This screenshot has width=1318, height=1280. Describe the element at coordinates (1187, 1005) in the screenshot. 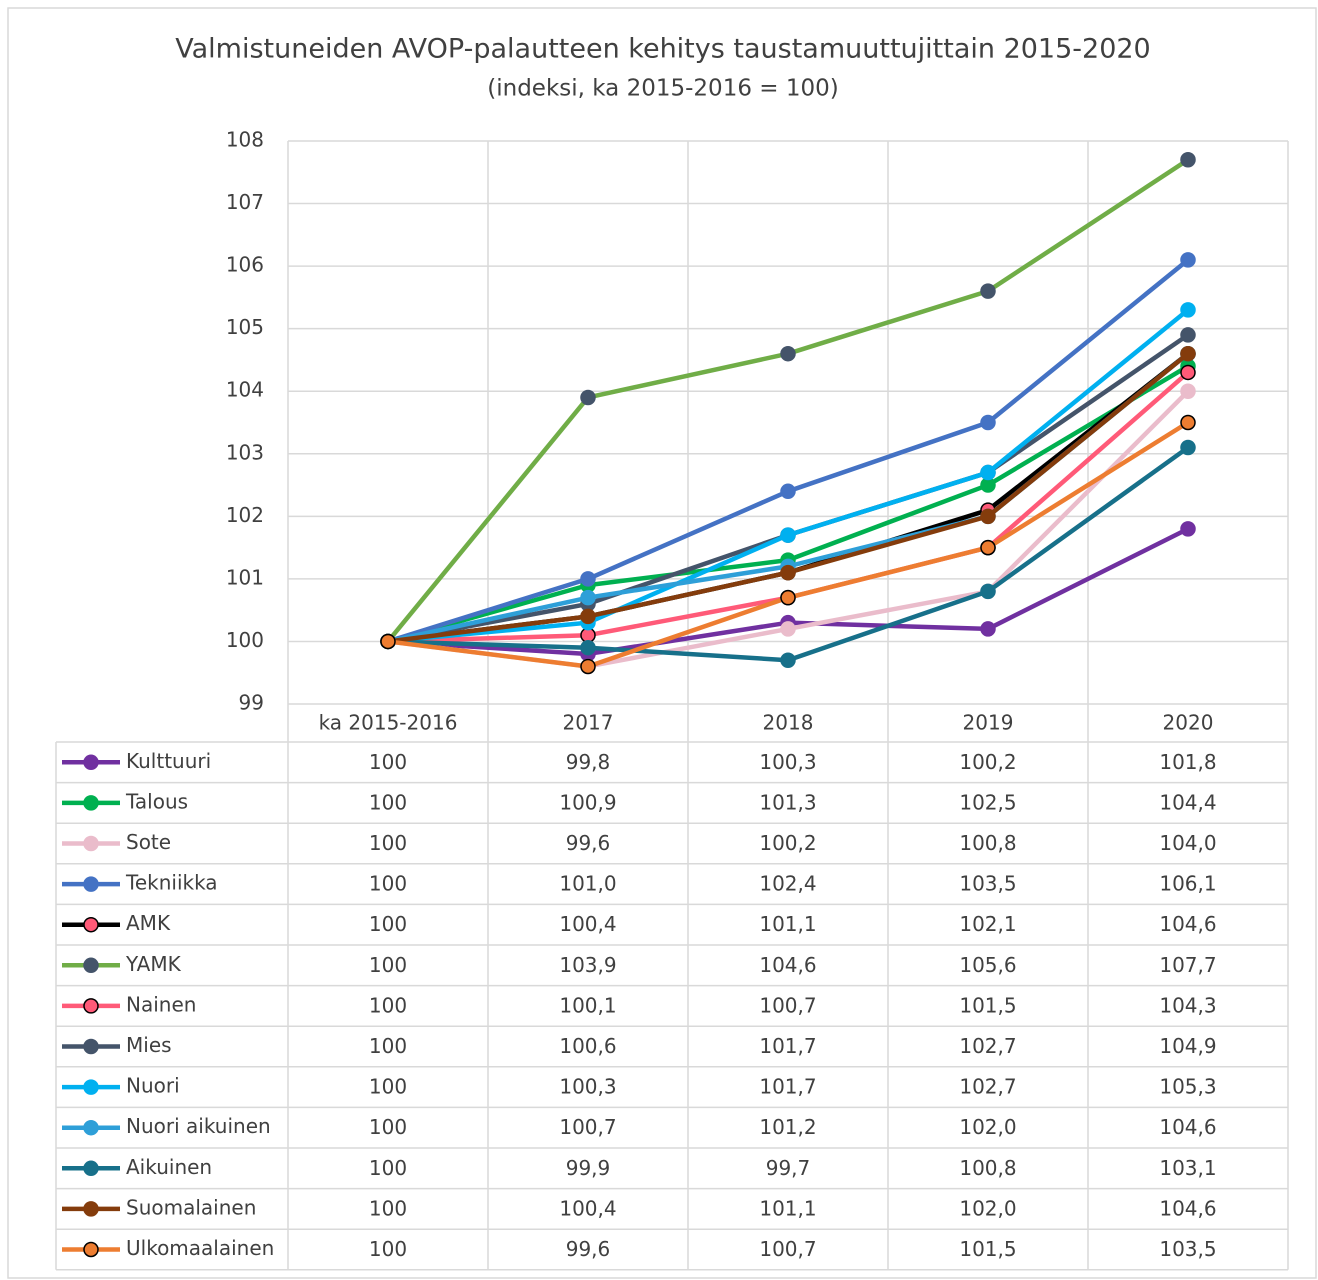

I see `table-cell: 104,3` at that location.